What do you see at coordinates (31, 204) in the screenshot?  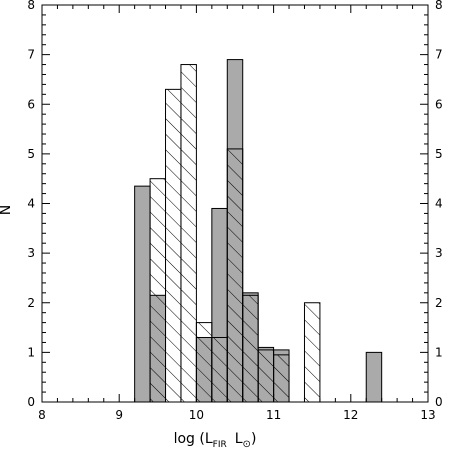 I see `y-tick-label-left: 4` at bounding box center [31, 204].